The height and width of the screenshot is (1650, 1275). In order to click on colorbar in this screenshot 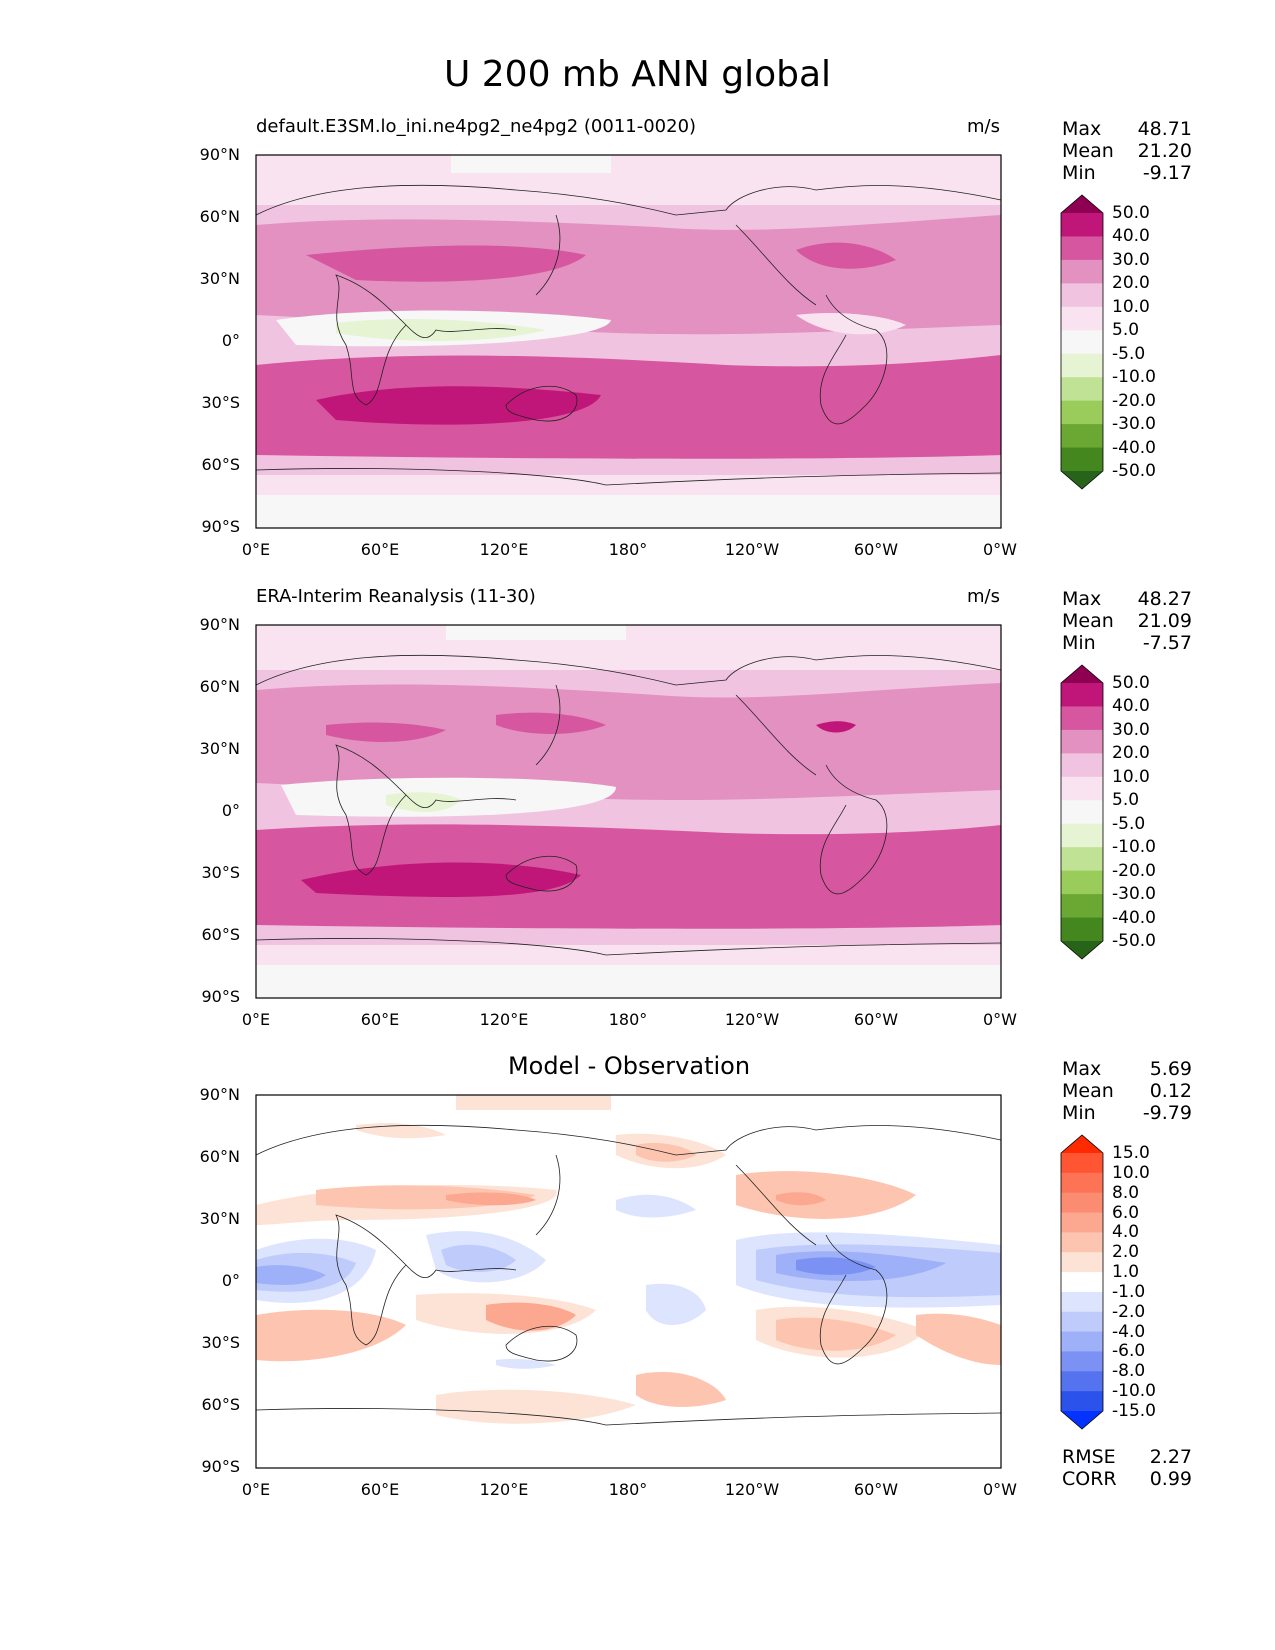, I will do `click(1082, 1282)`.